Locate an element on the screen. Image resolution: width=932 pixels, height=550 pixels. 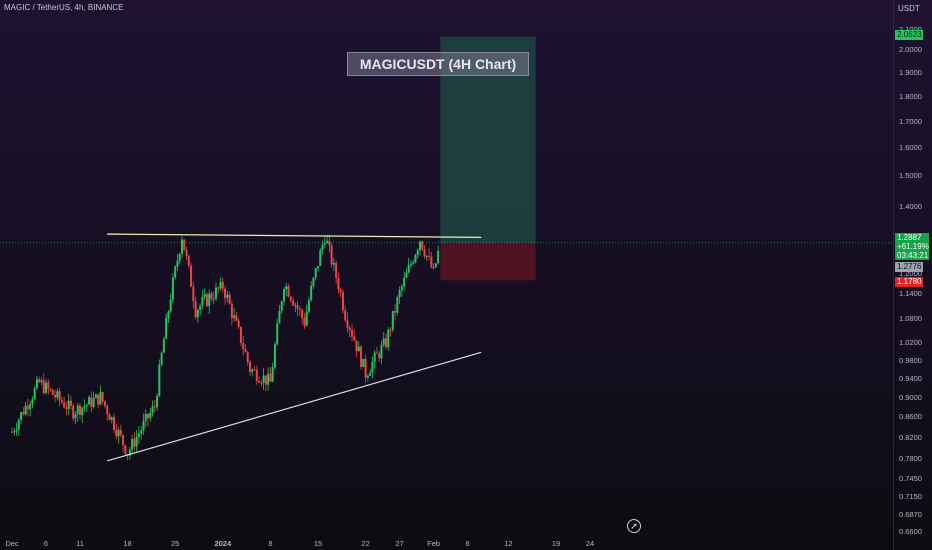
price-tick-label: 0.8600 is located at coordinates (910, 416).